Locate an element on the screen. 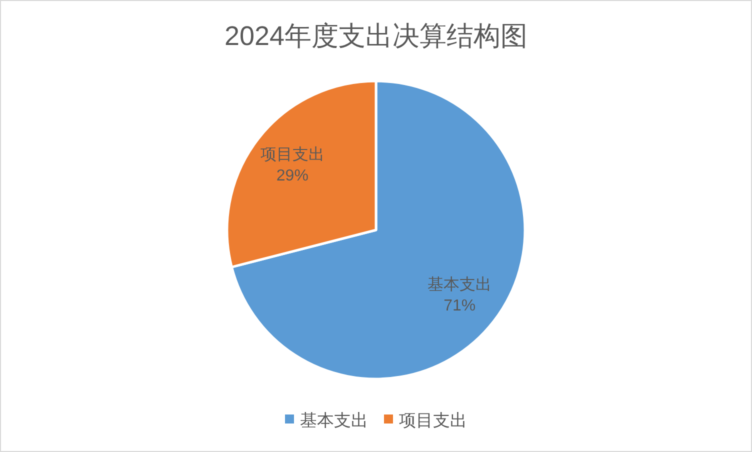 This screenshot has height=452, width=752. title: 2024年度支出决算结构图 is located at coordinates (376, 36).